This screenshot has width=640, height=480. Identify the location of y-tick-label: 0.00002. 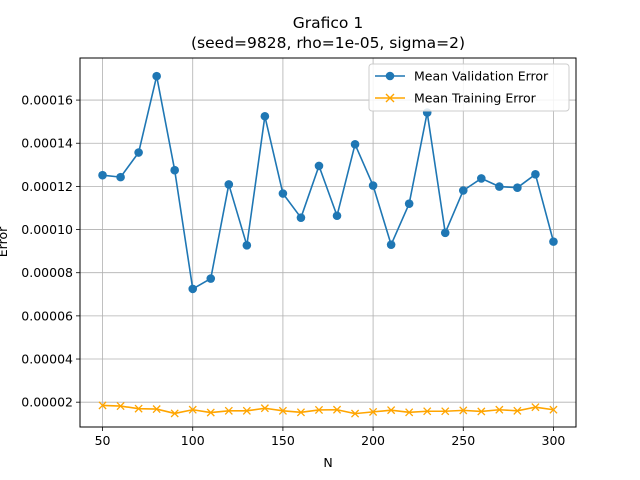
(47, 402).